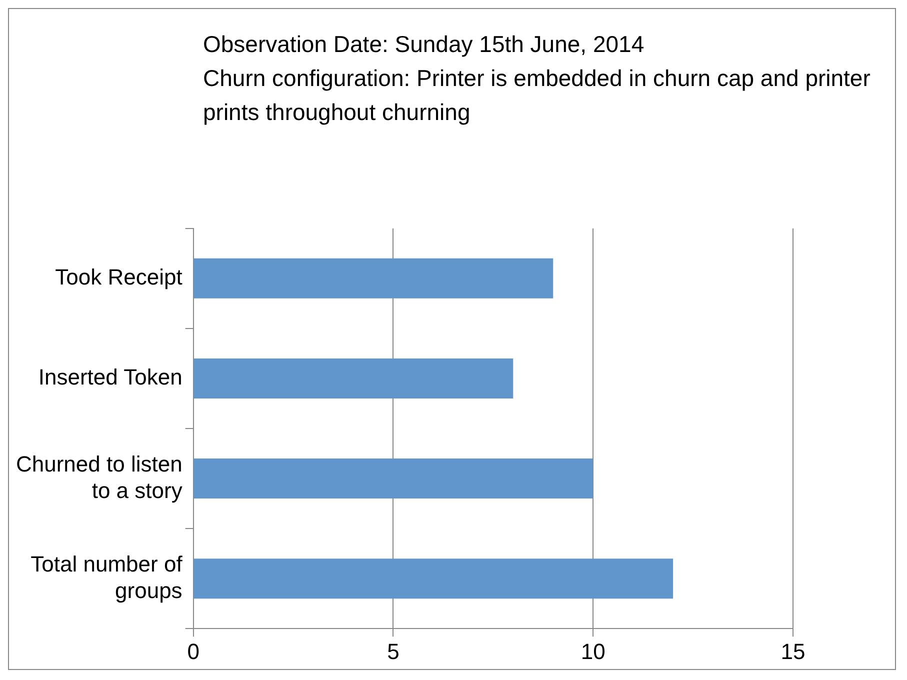 The image size is (907, 680). I want to click on x-tick-label: 5, so click(393, 651).